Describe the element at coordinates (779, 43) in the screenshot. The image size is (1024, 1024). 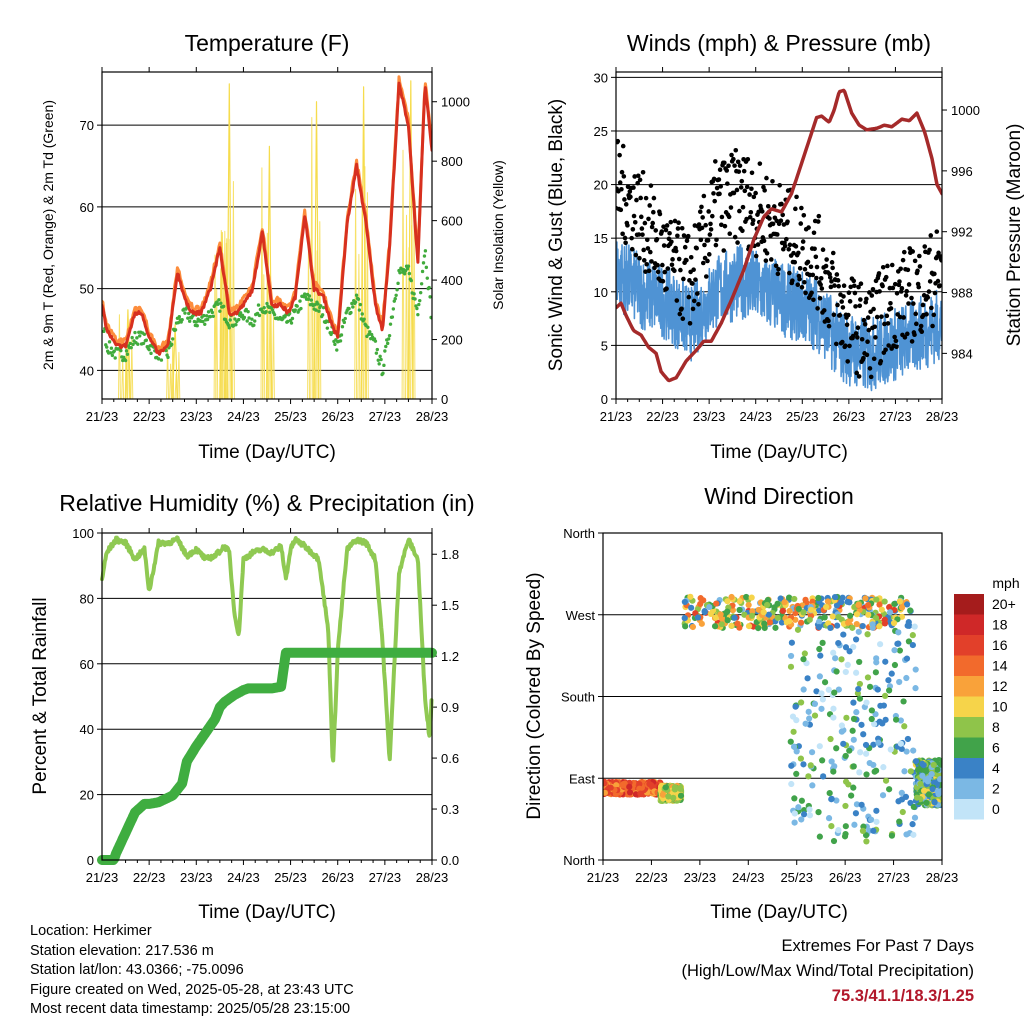
I see `winds-title: Winds (mph) & Pressure (mb)` at that location.